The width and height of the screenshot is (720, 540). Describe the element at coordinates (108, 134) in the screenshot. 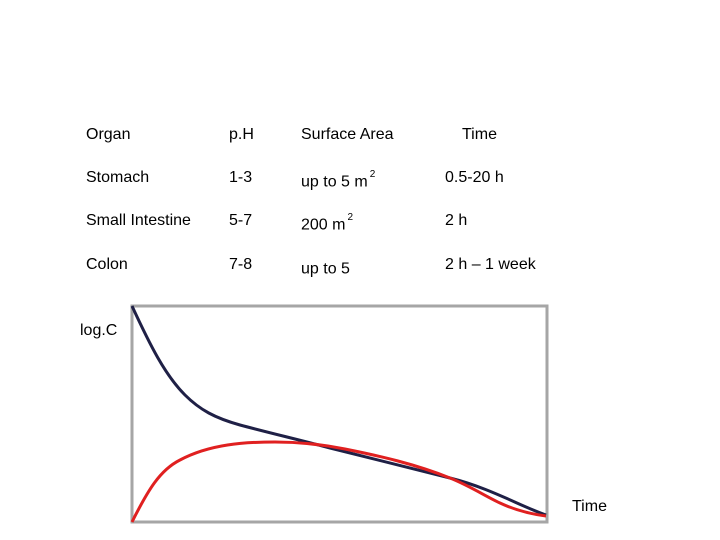

I see `header-organ: Organ` at that location.